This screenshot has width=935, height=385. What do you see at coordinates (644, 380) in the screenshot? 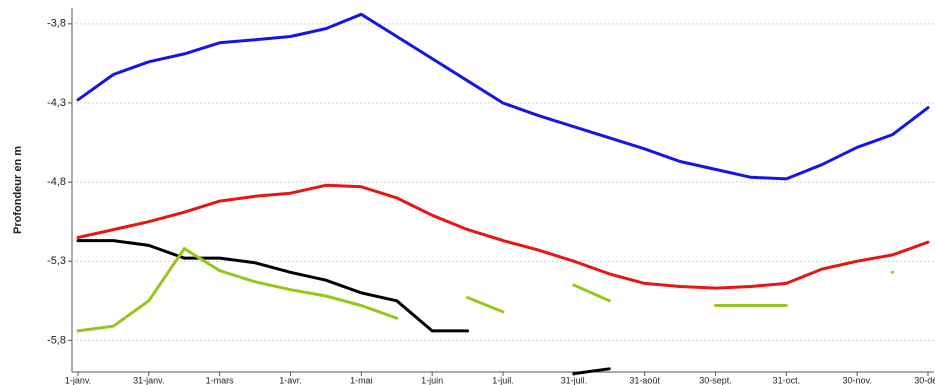
I see `x-tick-label: 31-août` at bounding box center [644, 380].